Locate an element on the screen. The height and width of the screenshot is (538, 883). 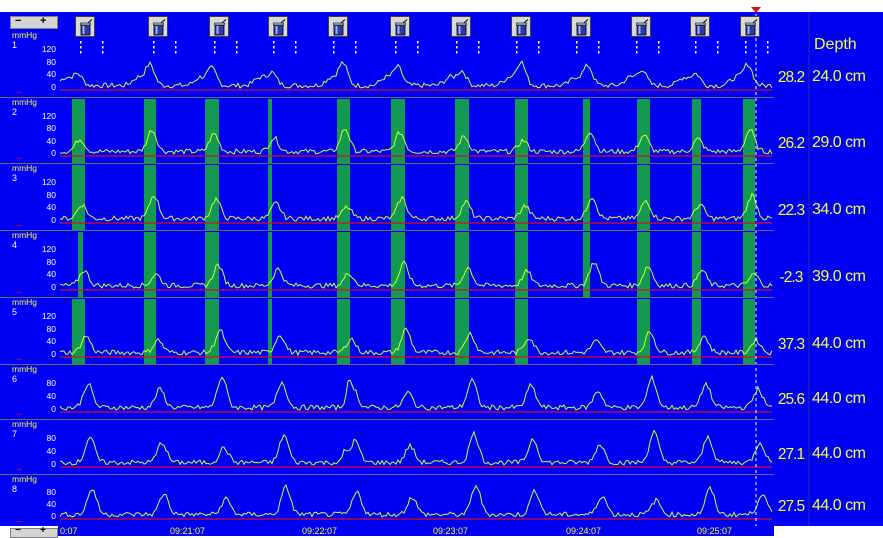
channel-depth-8: 44.0 cm is located at coordinates (839, 505).